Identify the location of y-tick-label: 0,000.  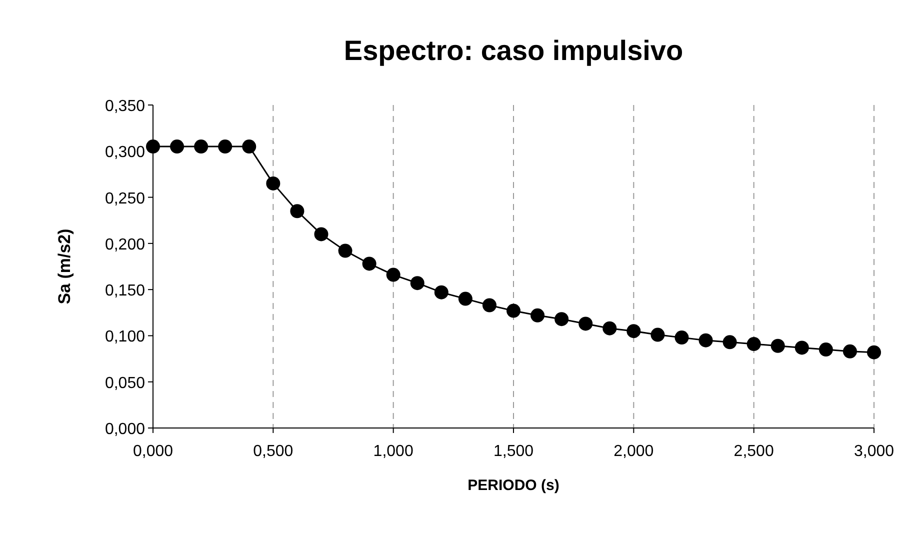
(125, 429).